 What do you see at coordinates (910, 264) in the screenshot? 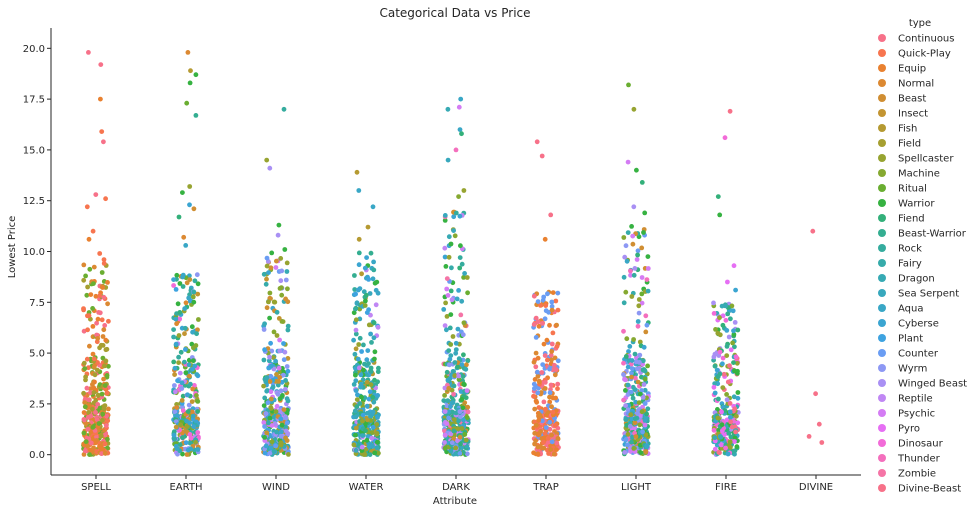
I see `legend-entry: Fairy` at bounding box center [910, 264].